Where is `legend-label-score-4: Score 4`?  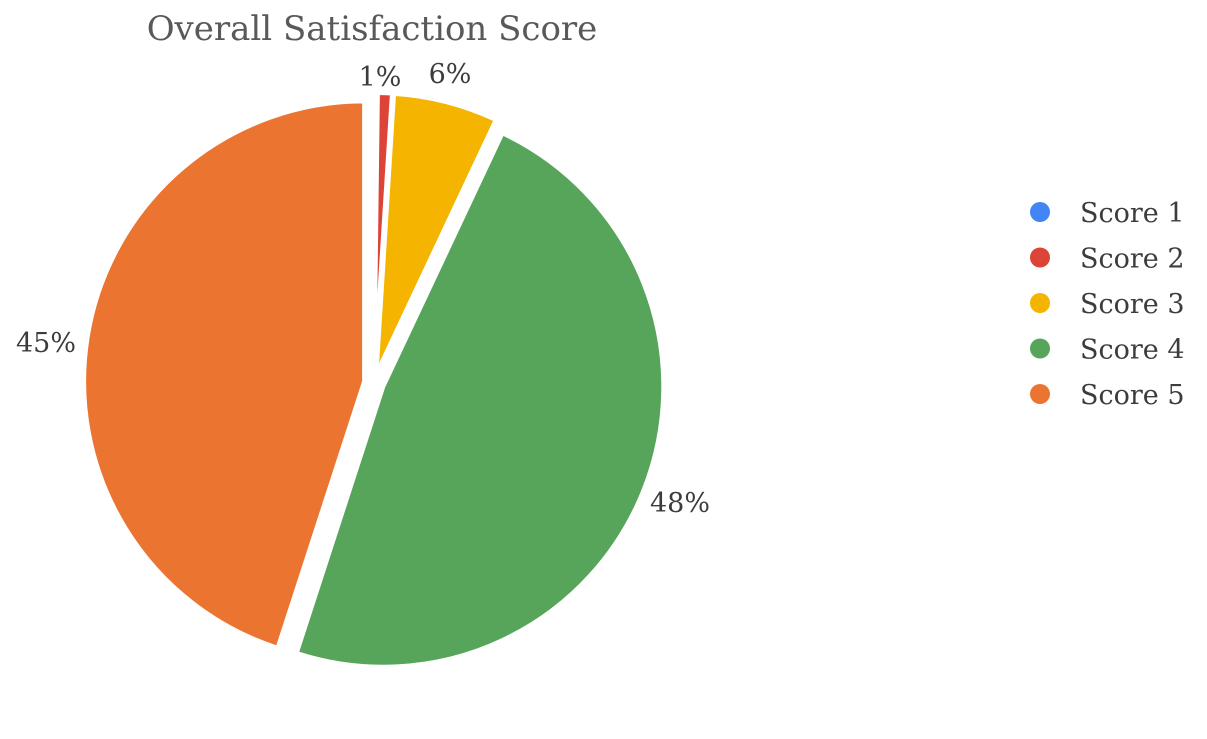 legend-label-score-4: Score 4 is located at coordinates (1132, 350).